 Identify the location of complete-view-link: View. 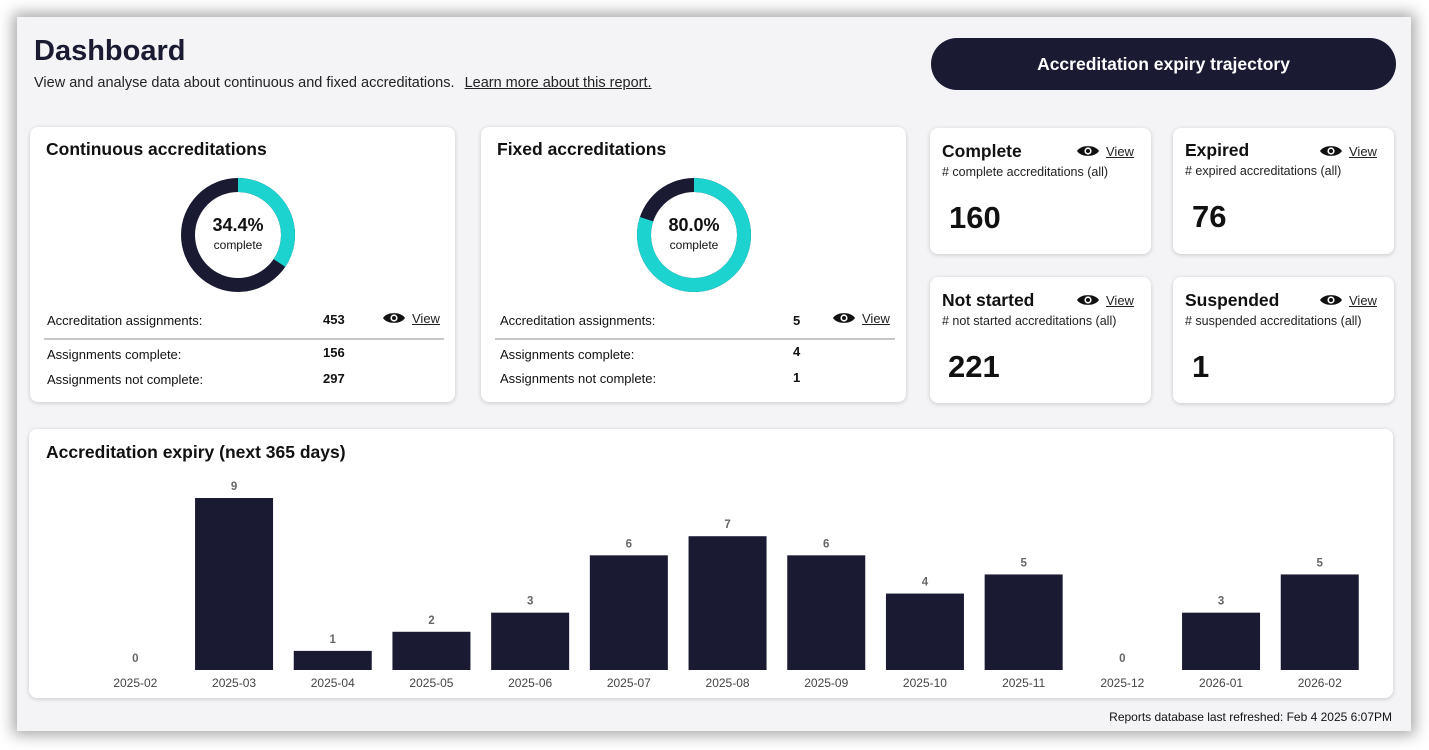
(1105, 151).